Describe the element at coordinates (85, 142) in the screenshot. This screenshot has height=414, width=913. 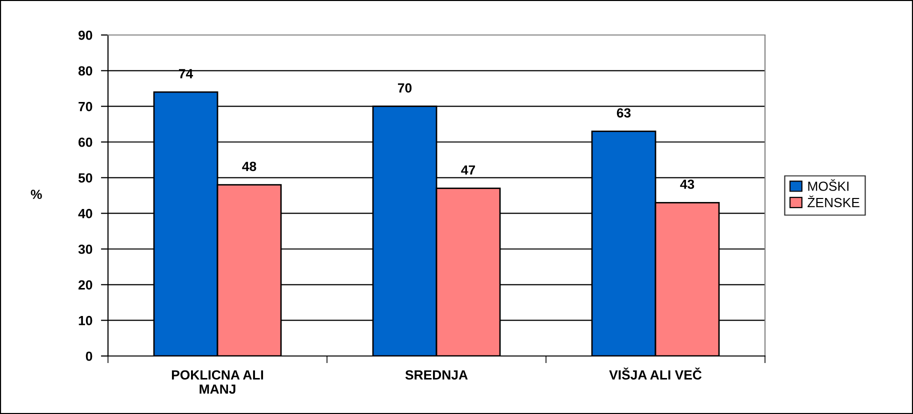
I see `y-tick-label: 60` at that location.